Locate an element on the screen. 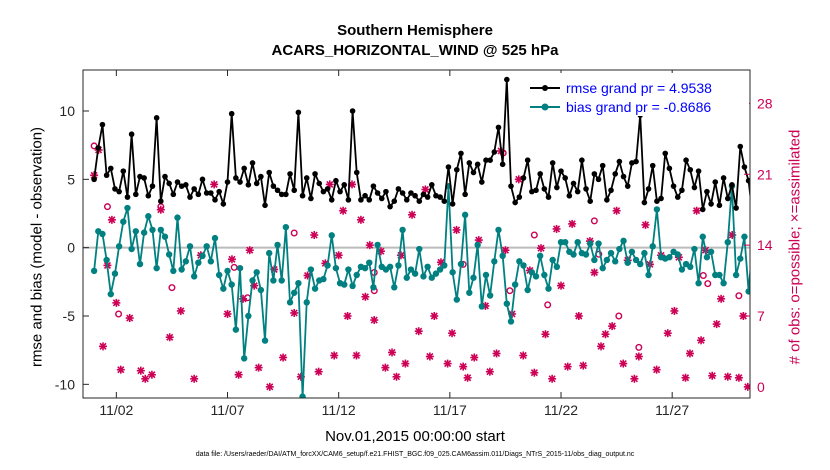  legend-bias-marker is located at coordinates (545, 107).